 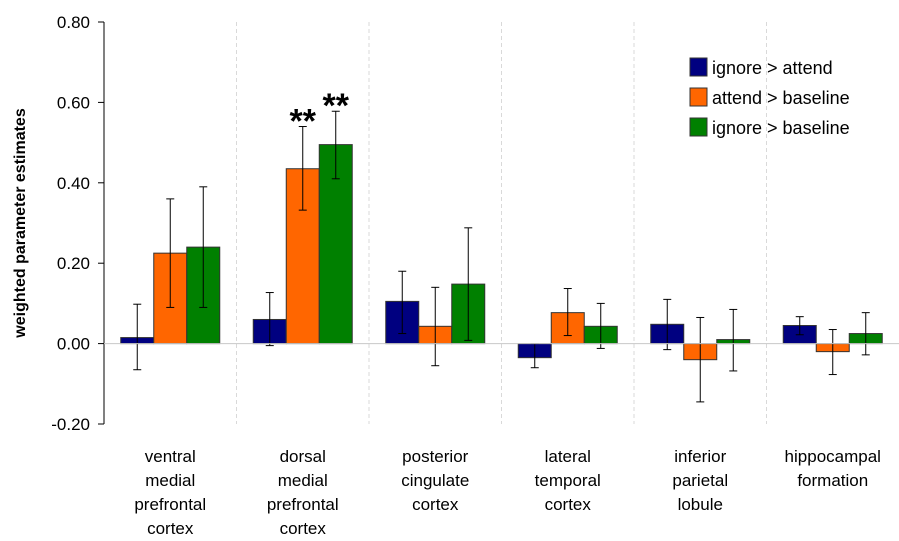 What do you see at coordinates (73, 263) in the screenshot?
I see `y-tick-label: 0.20` at bounding box center [73, 263].